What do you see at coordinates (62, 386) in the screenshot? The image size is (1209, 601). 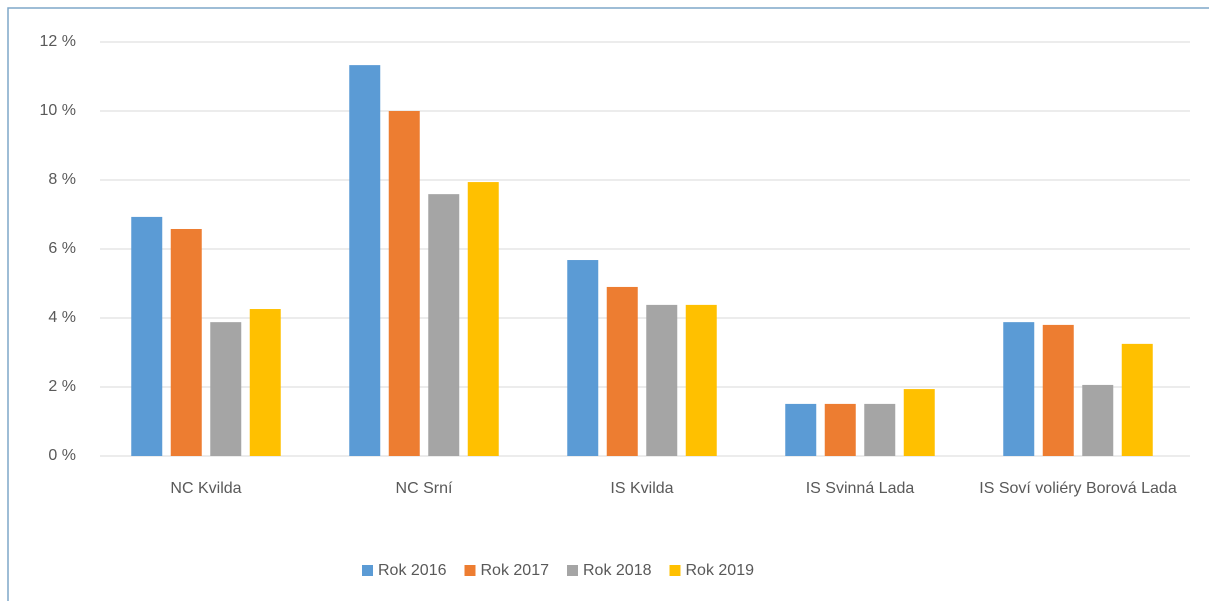 I see `y-tick-label: 2 %` at bounding box center [62, 386].